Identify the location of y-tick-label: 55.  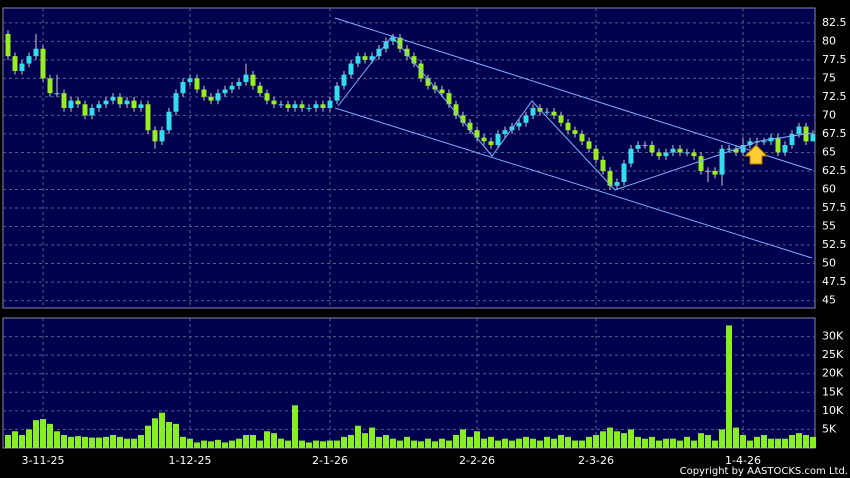
(829, 226).